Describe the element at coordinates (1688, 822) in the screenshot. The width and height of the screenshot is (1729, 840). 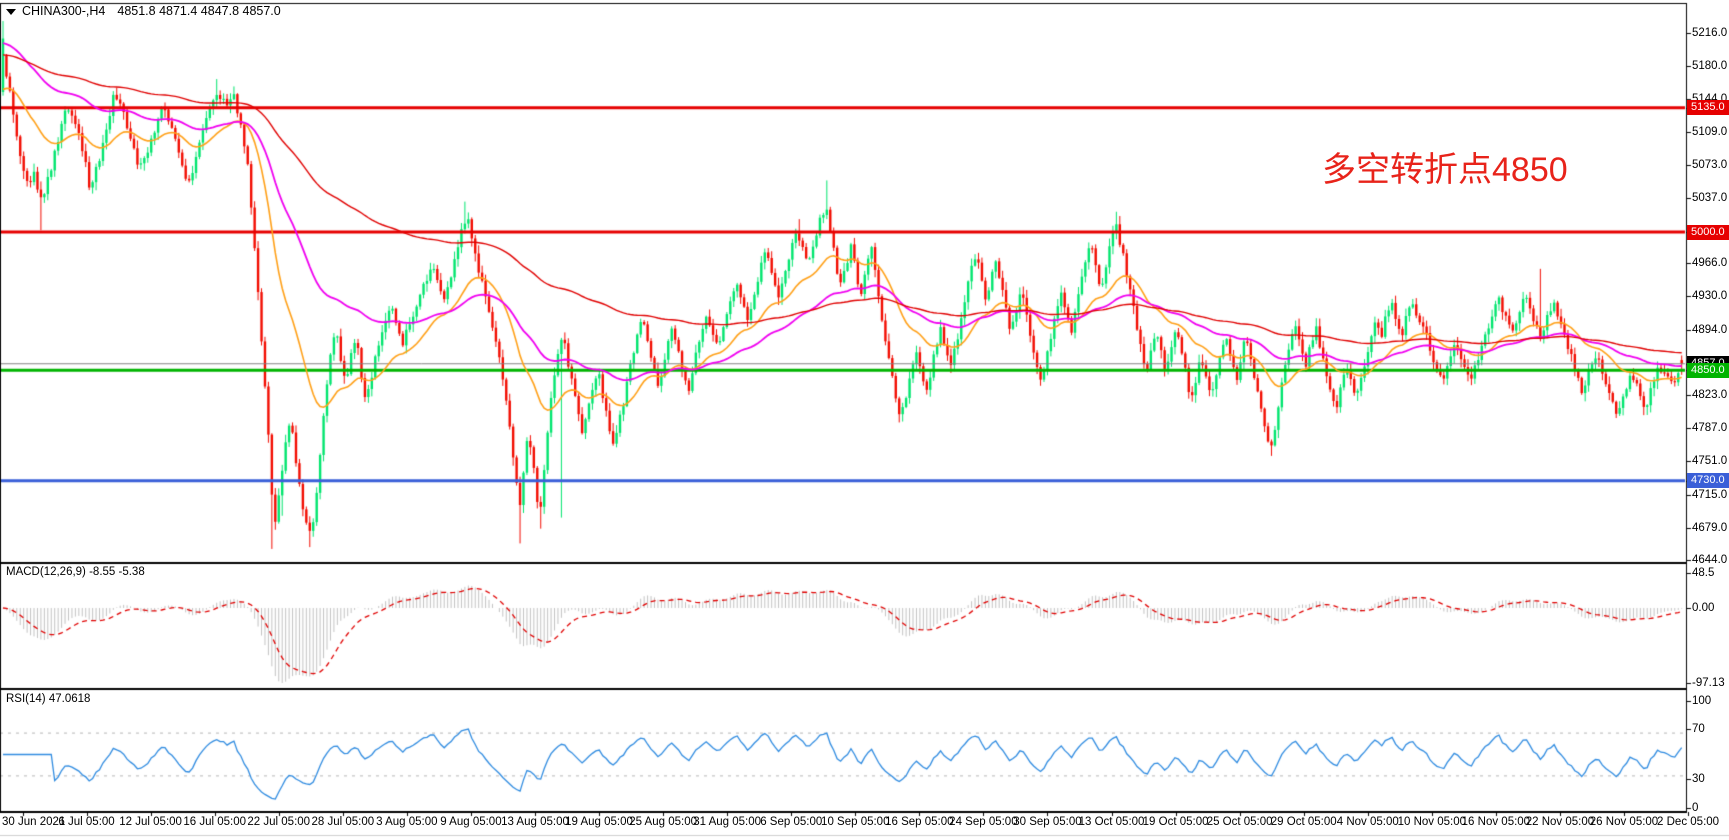
I see `date-label: 2 Dec 05:00` at that location.